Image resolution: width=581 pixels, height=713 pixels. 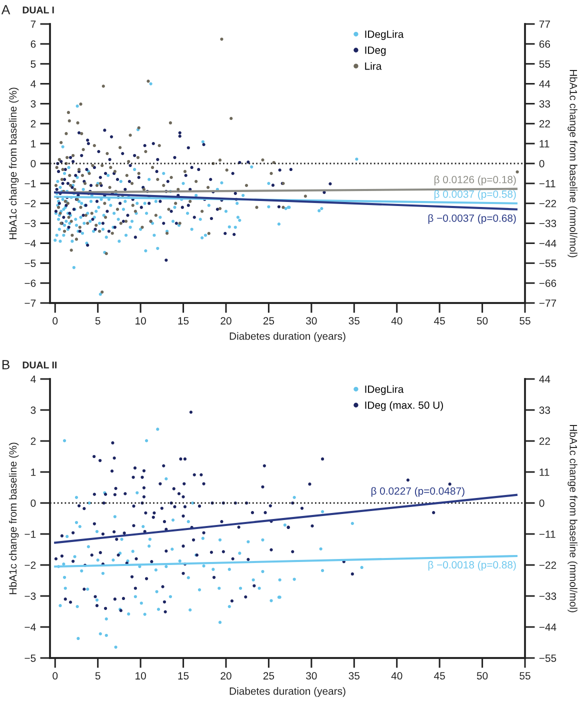 I want to click on legend-label: Lira, so click(x=373, y=66).